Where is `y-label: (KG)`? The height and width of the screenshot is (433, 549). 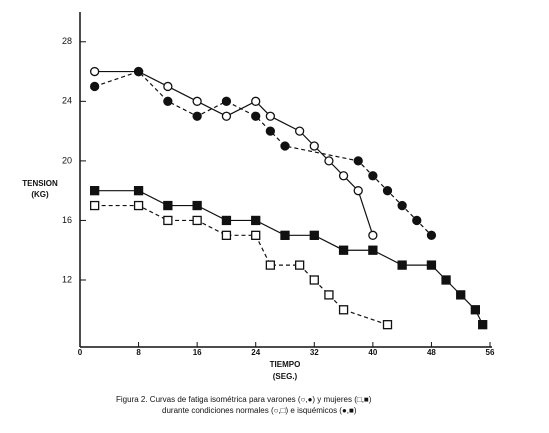
y-label: (KG) is located at coordinates (40, 194).